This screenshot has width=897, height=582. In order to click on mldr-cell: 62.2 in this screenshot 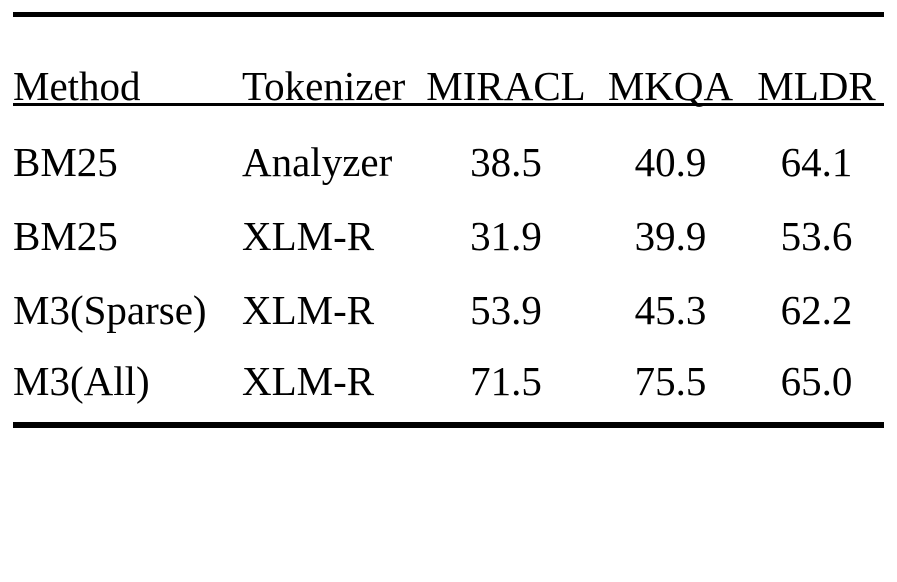, I will do `click(816, 309)`.